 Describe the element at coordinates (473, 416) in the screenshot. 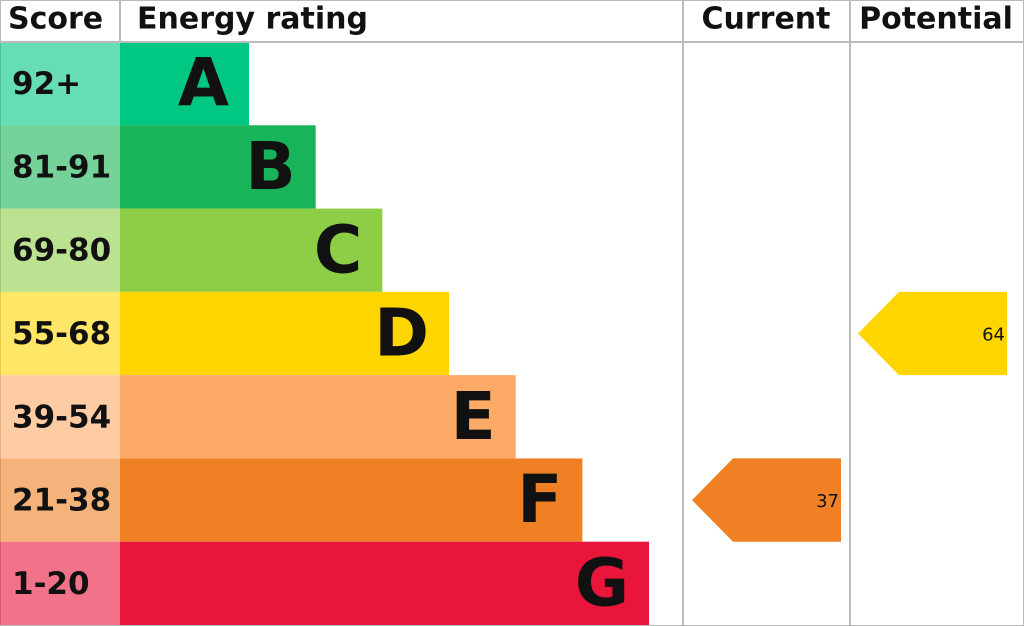

I see `rating-letter: E` at that location.